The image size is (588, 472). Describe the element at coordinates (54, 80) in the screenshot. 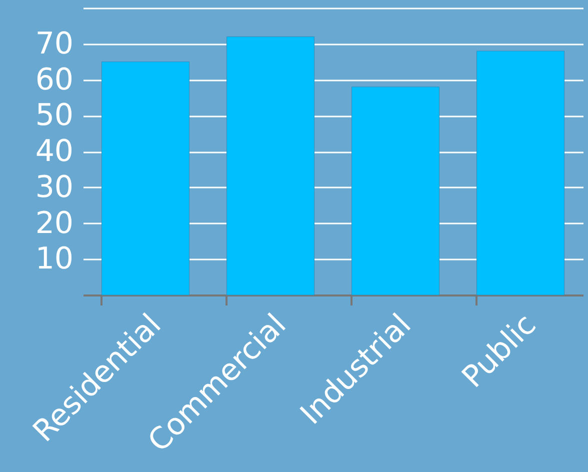

I see `y-tick-label: 60` at that location.